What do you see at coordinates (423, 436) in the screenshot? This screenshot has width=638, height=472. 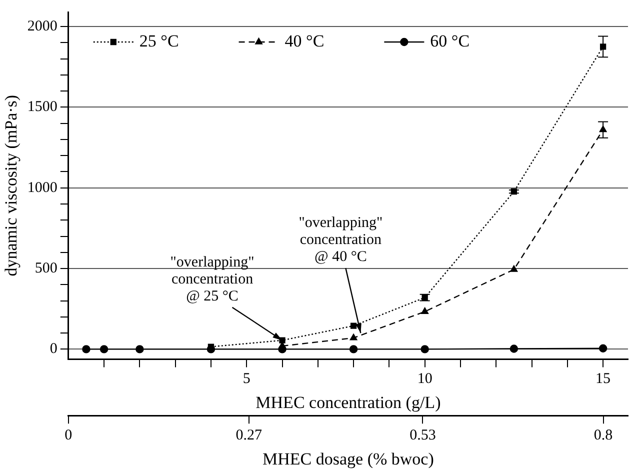 I see `x2-tick-label: 0.53` at bounding box center [423, 436].